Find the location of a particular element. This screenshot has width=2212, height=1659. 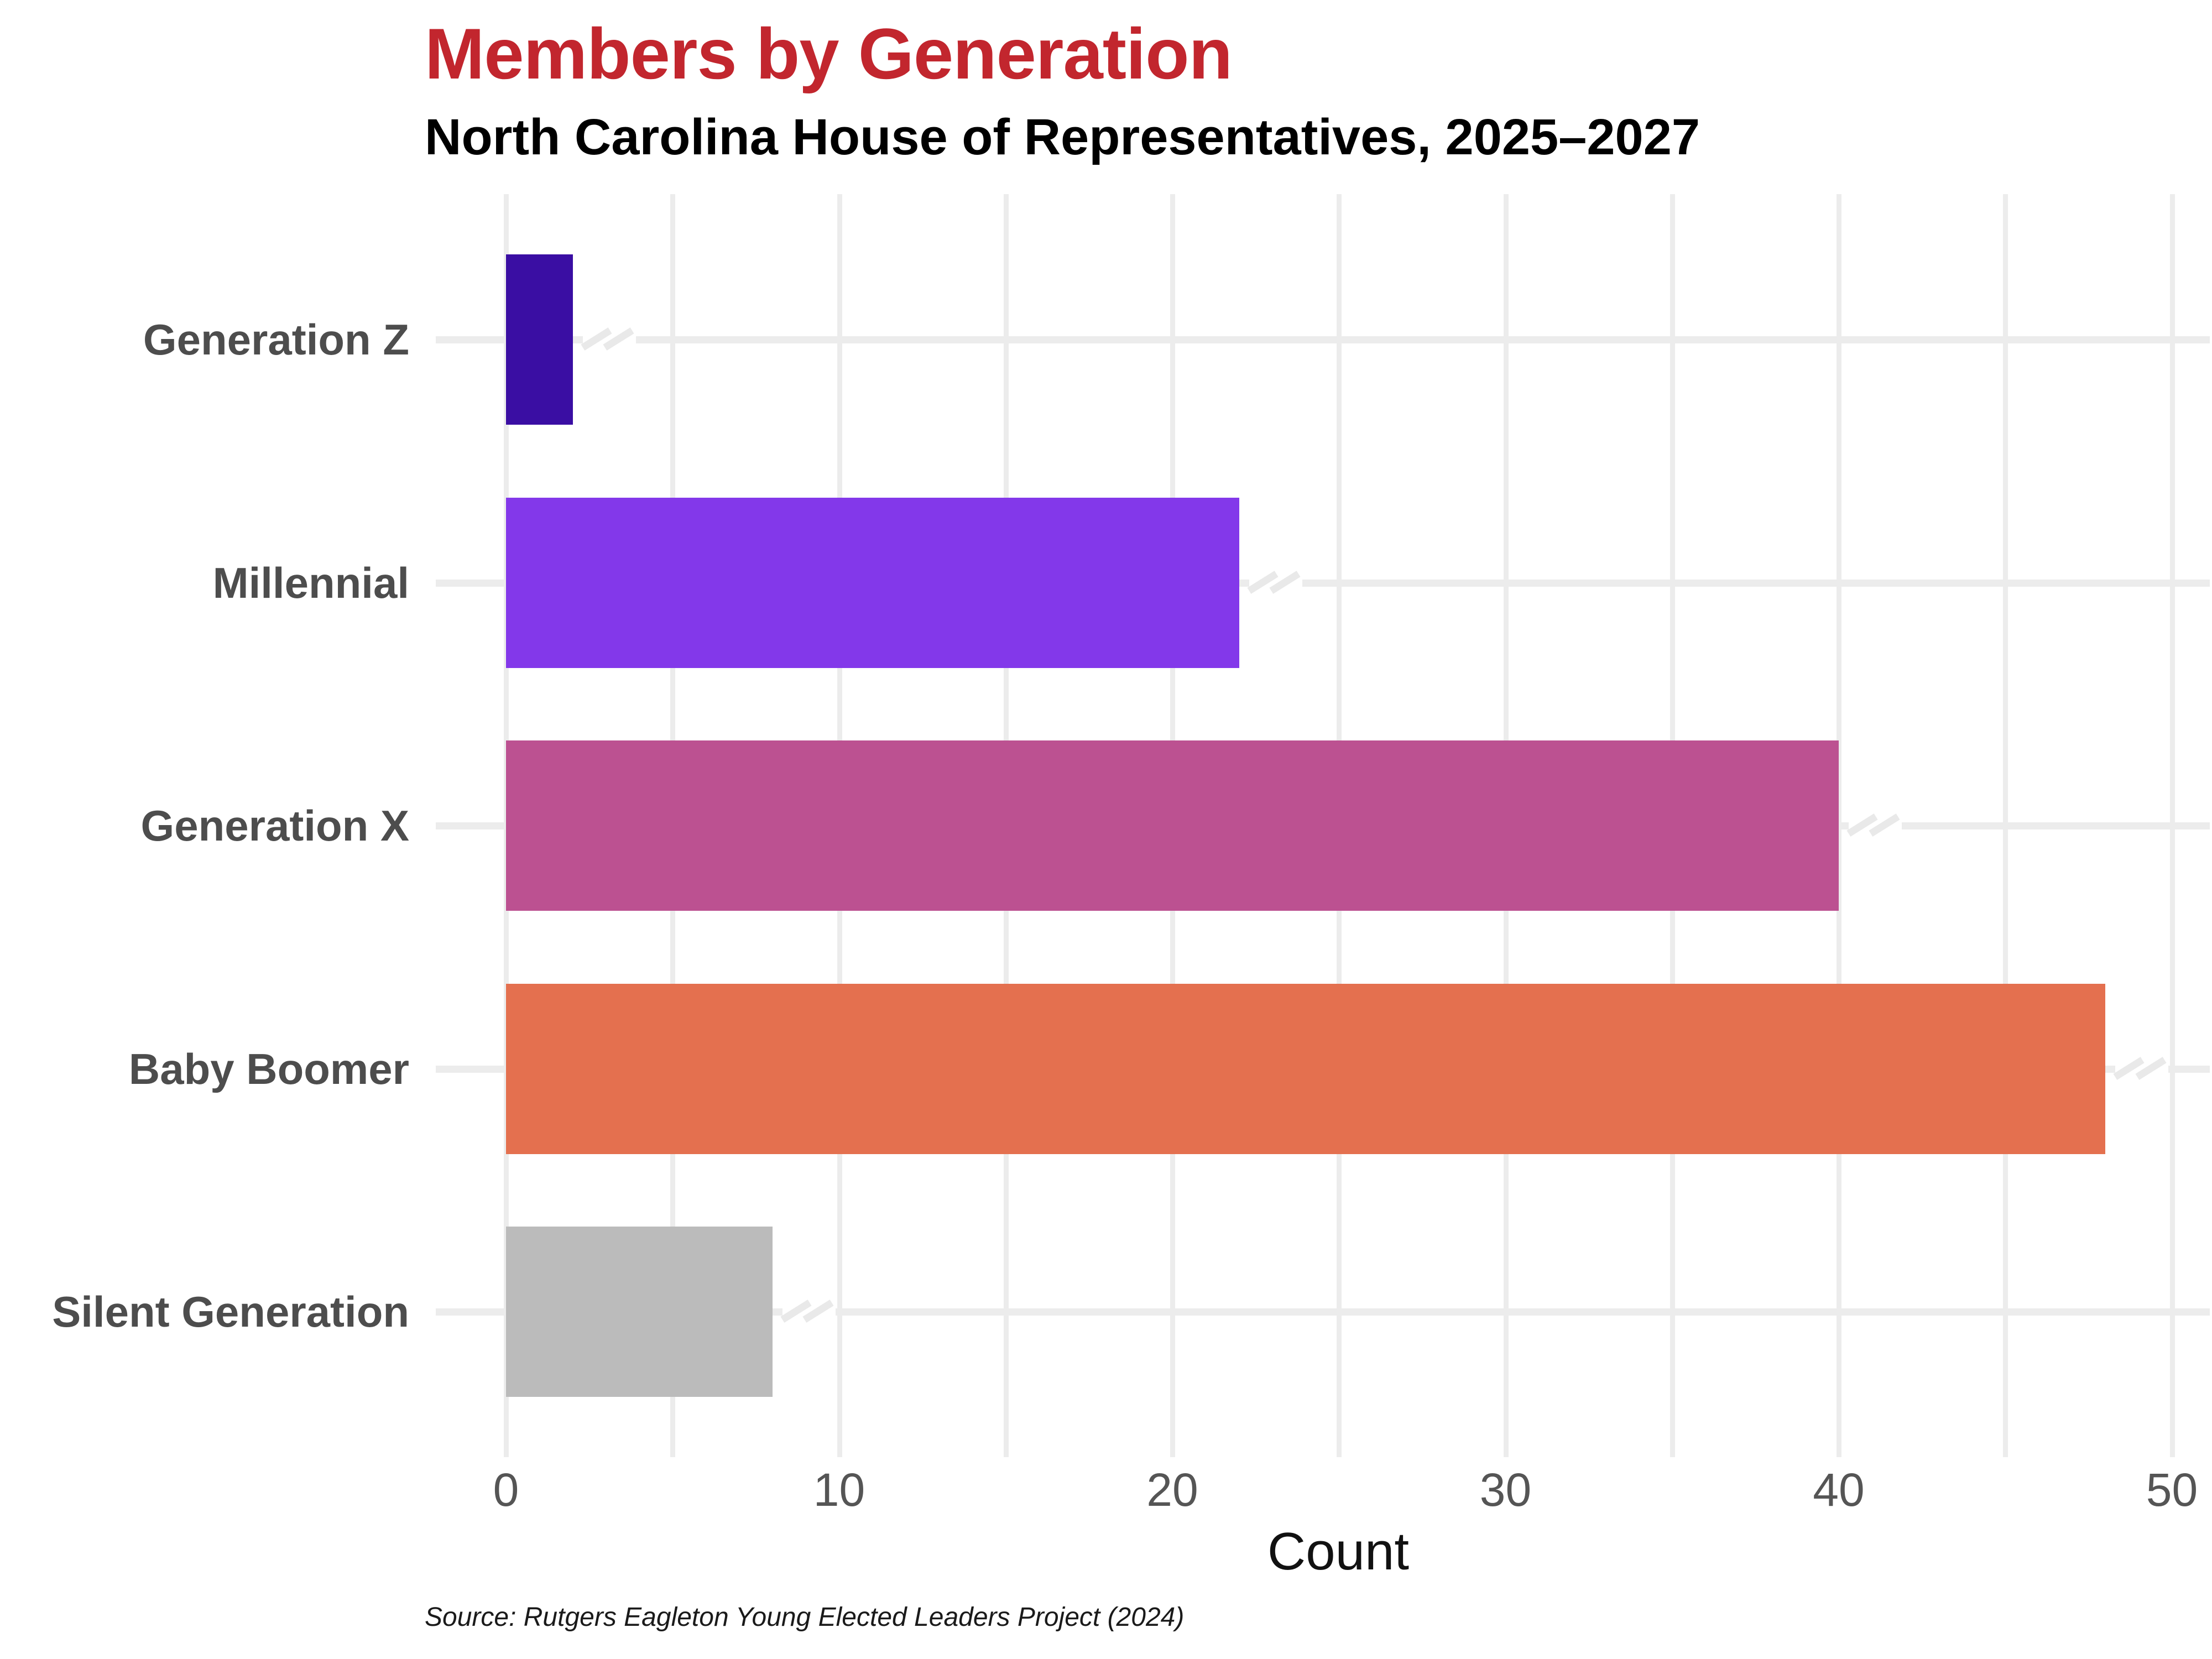

bar-millennial is located at coordinates (873, 583).